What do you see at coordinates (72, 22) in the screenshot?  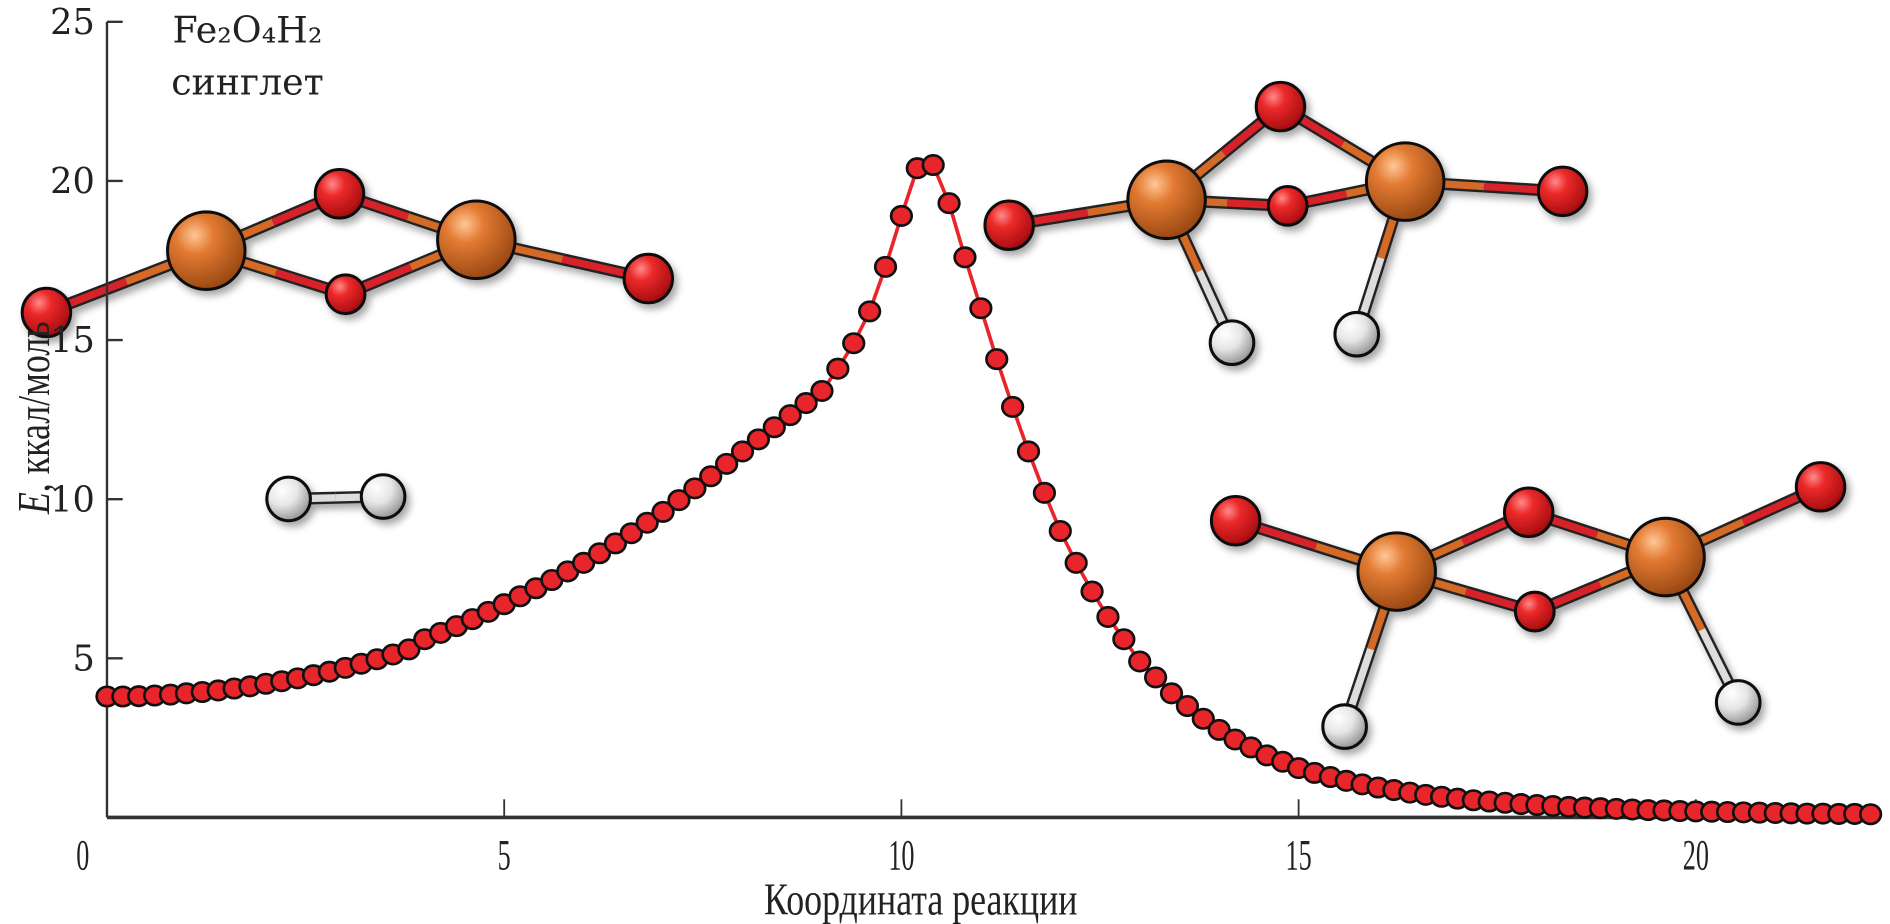 I see `y-tick-label: 25` at bounding box center [72, 22].